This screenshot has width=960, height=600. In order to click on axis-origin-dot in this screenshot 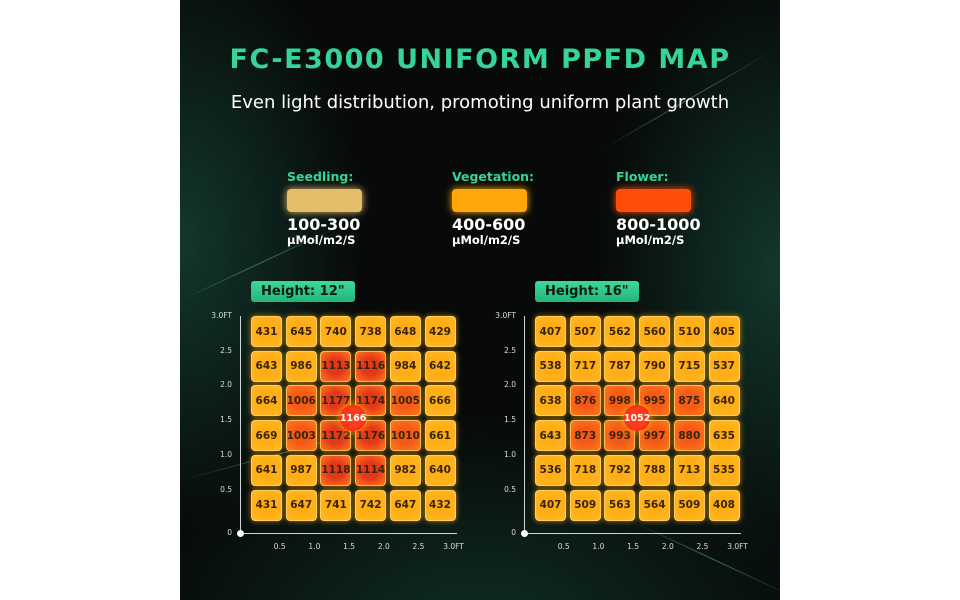, I will do `click(524, 533)`.